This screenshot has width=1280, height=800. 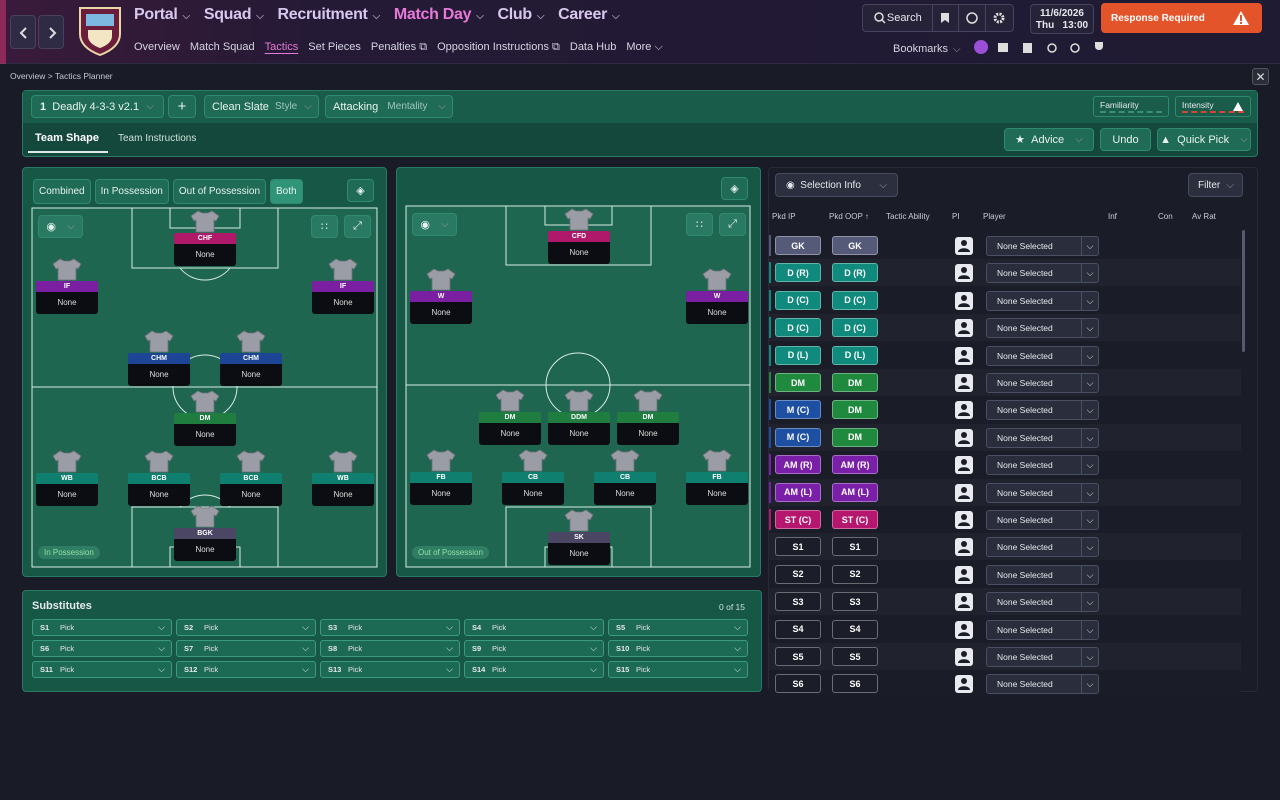 I want to click on shape-filter: Combined, so click(x=62, y=191).